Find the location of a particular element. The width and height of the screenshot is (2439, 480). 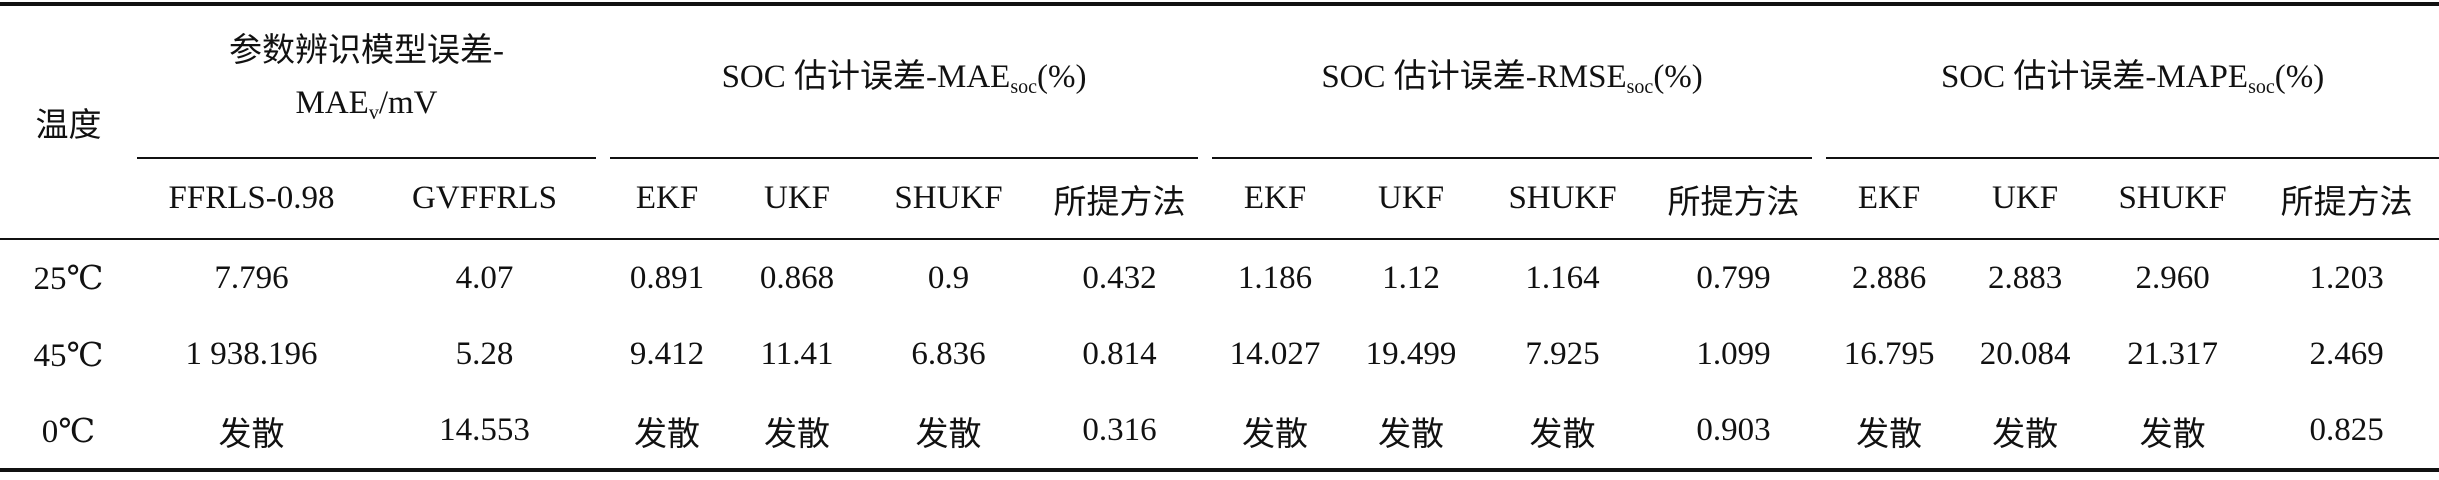

value-cell: 0.903 is located at coordinates (1733, 430).